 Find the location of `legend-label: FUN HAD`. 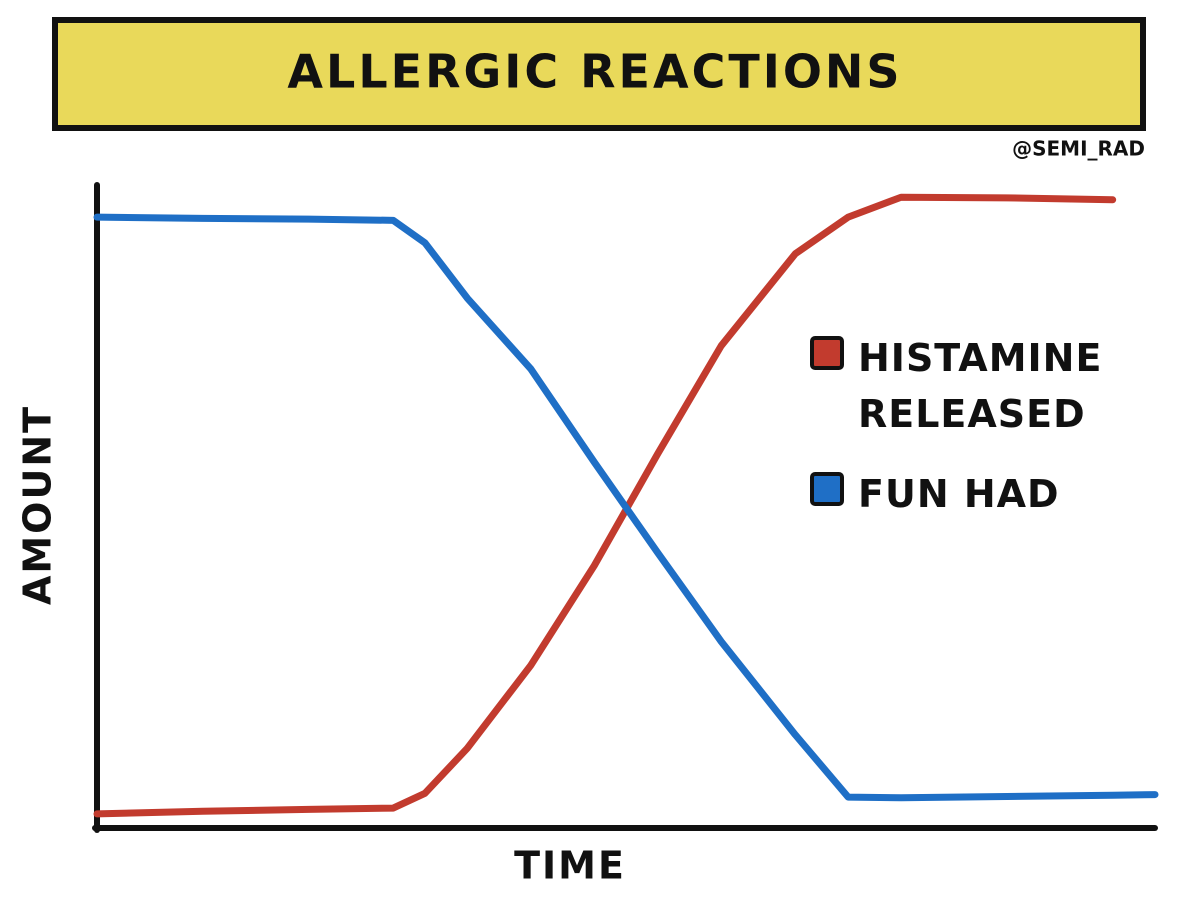

legend-label: FUN HAD is located at coordinates (959, 494).